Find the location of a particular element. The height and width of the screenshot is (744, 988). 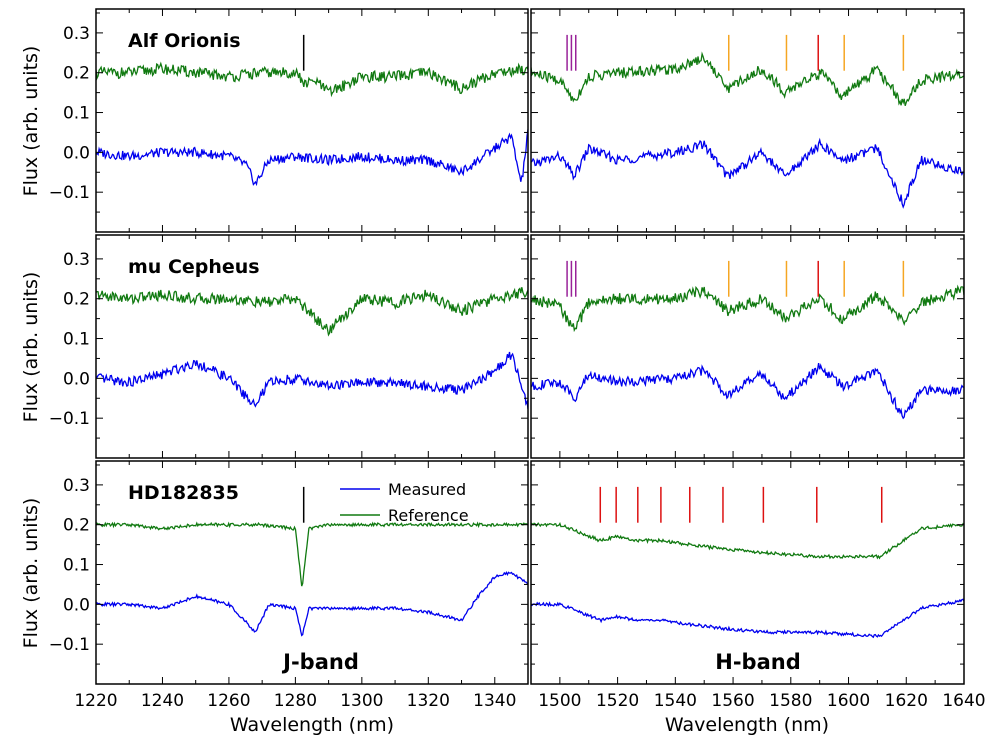

x-tick-label-3: 1280 is located at coordinates (295, 701).